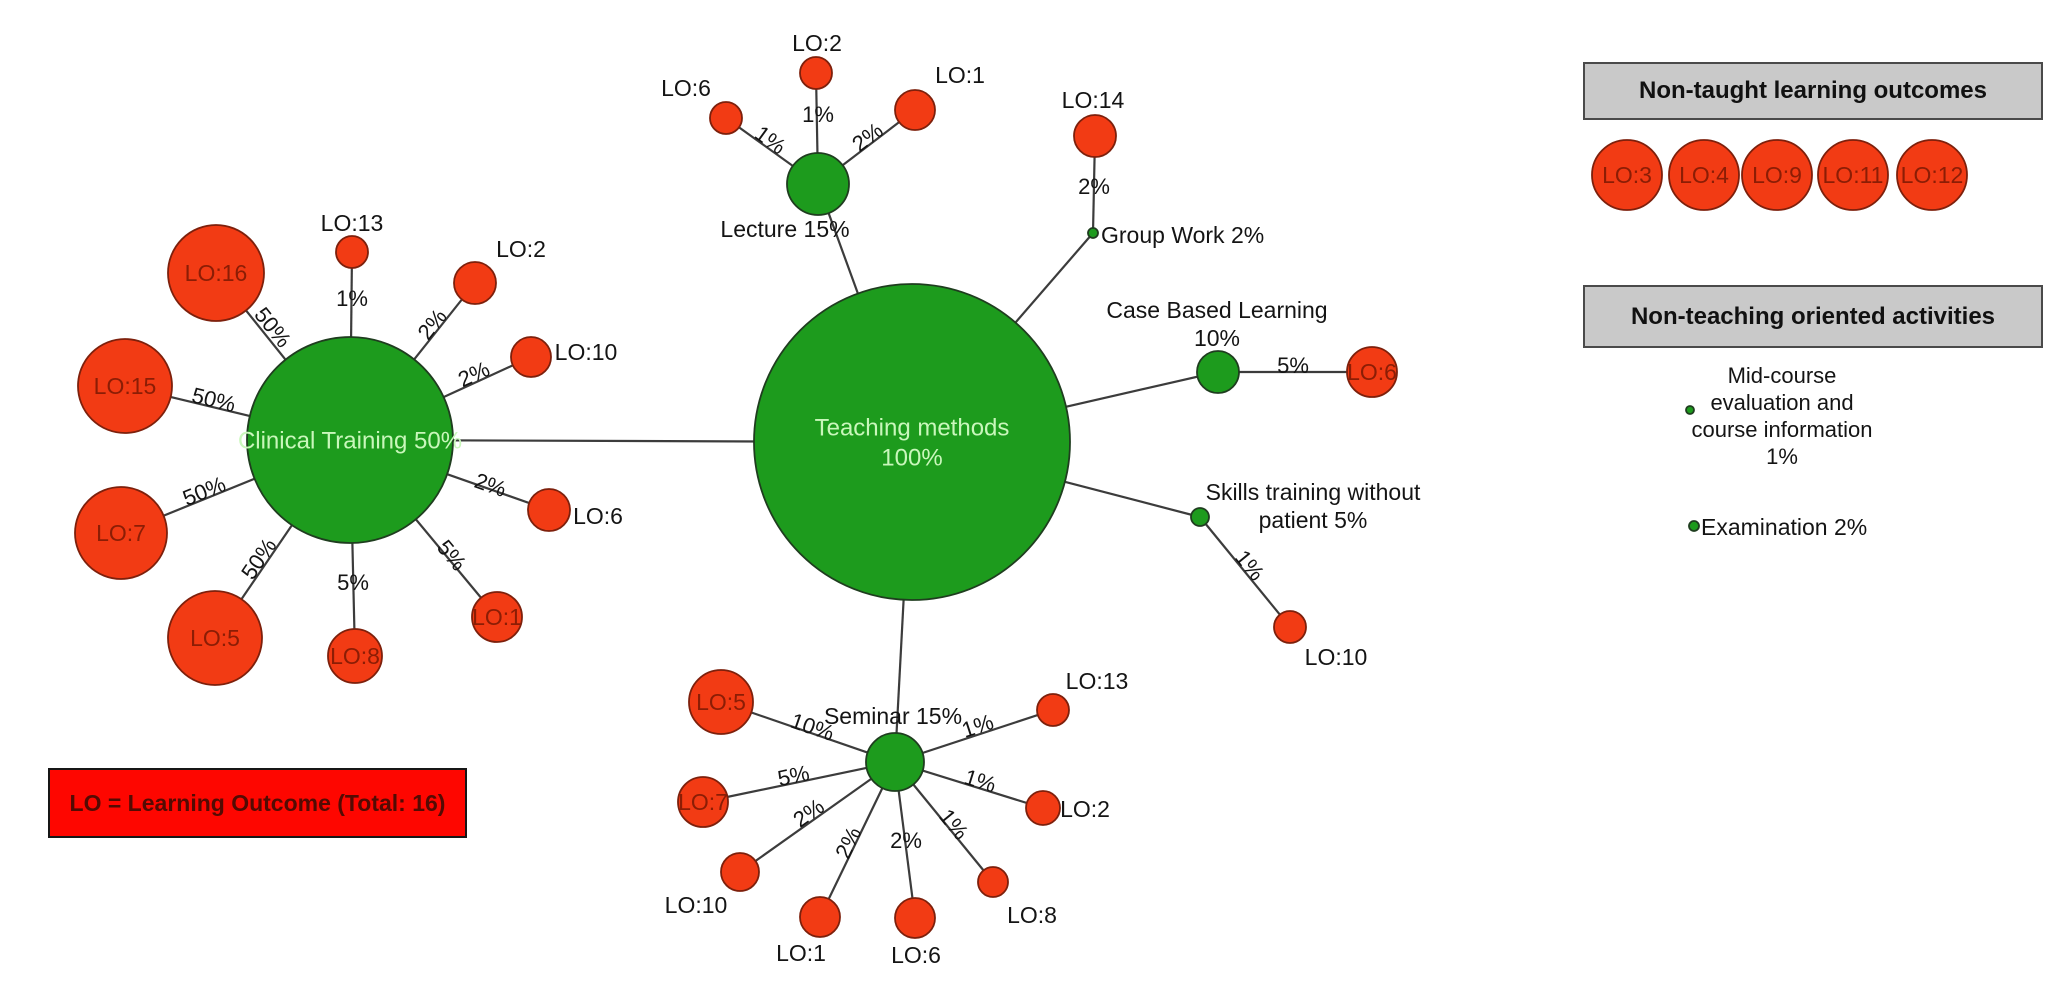 This screenshot has height=1001, width=2059. What do you see at coordinates (431, 324) in the screenshot?
I see `edge-label-clinical-c-lo2: 2%` at bounding box center [431, 324].